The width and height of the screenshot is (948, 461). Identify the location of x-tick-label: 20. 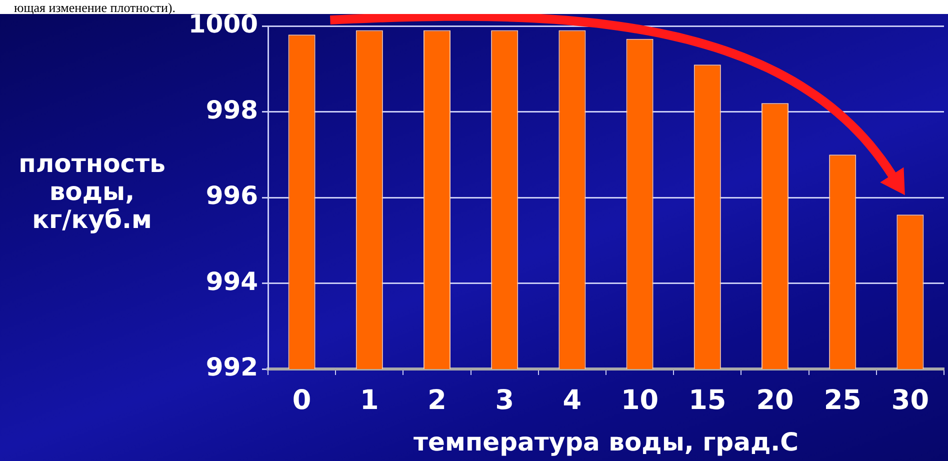
(775, 400).